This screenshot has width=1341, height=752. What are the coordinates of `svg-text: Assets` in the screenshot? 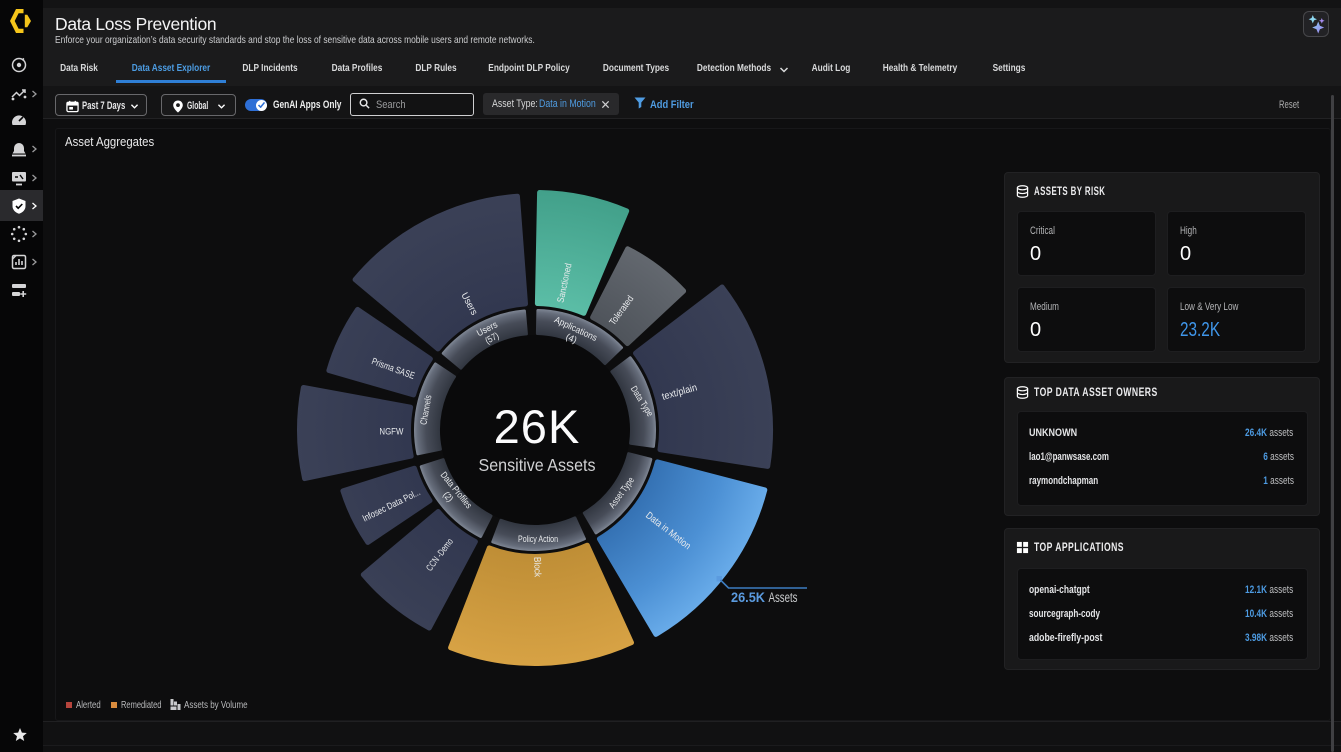 It's located at (783, 597).